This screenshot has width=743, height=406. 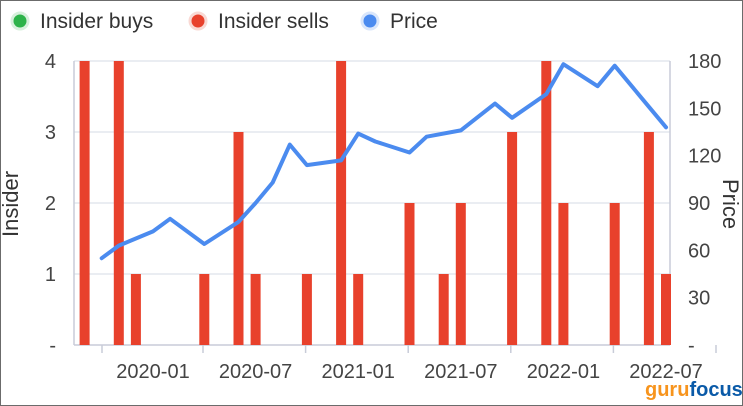 What do you see at coordinates (96, 21) in the screenshot?
I see `legend-label-buys: Insider buys` at bounding box center [96, 21].